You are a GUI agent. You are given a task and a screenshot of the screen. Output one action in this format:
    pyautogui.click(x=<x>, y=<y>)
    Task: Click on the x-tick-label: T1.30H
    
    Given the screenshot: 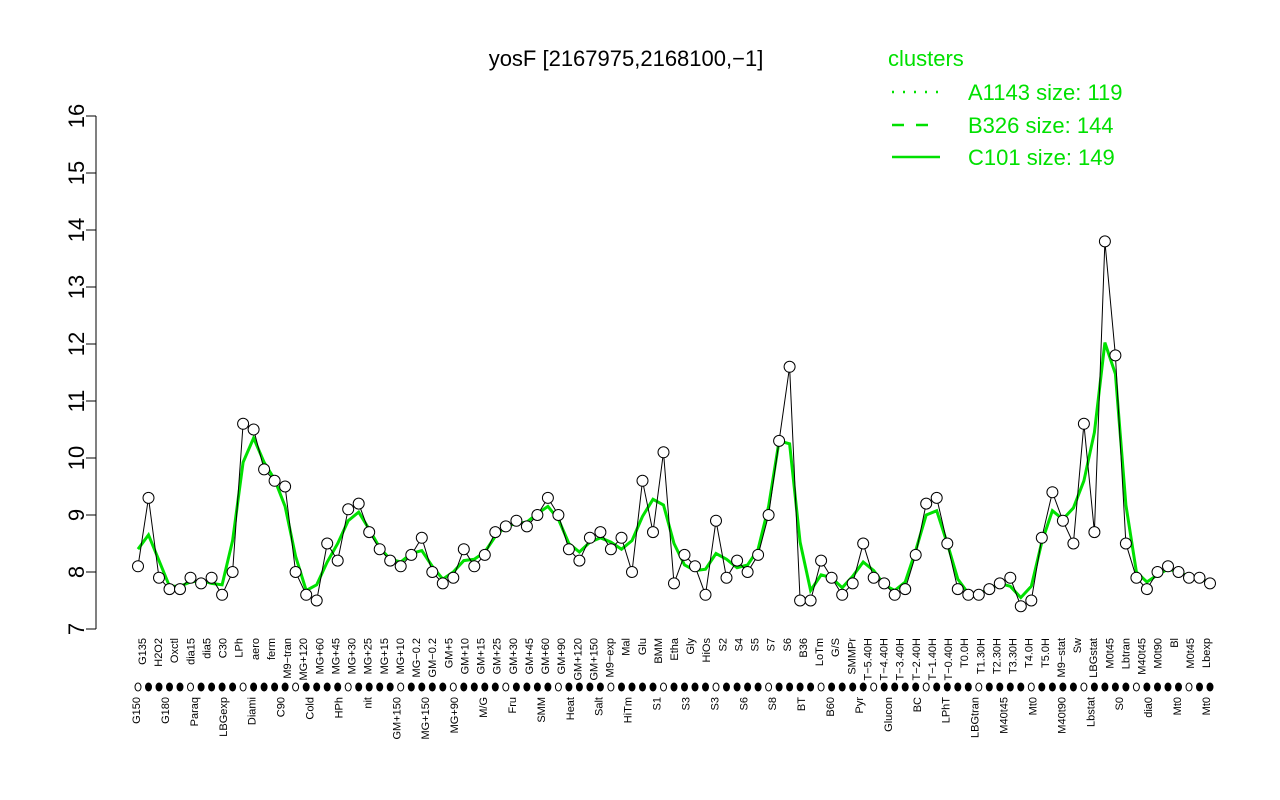 What is the action you would take?
    pyautogui.click(x=981, y=656)
    